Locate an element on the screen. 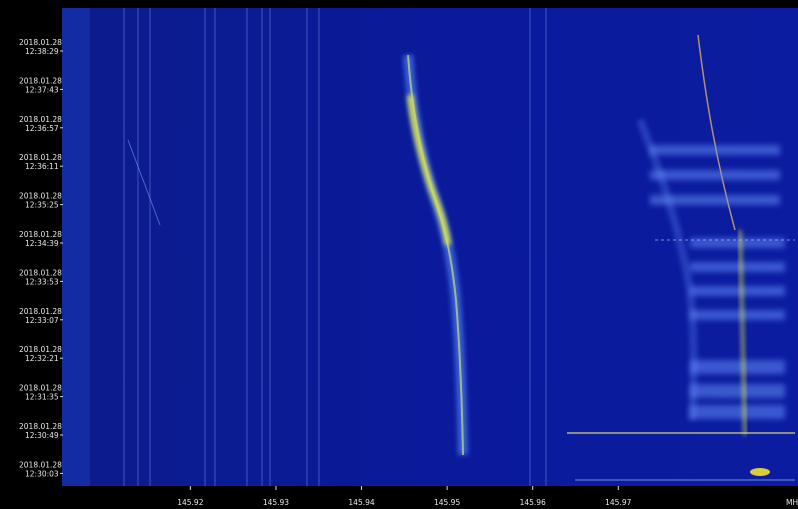 The width and height of the screenshot is (798, 509). x-tick-label: 145.96 is located at coordinates (533, 502).